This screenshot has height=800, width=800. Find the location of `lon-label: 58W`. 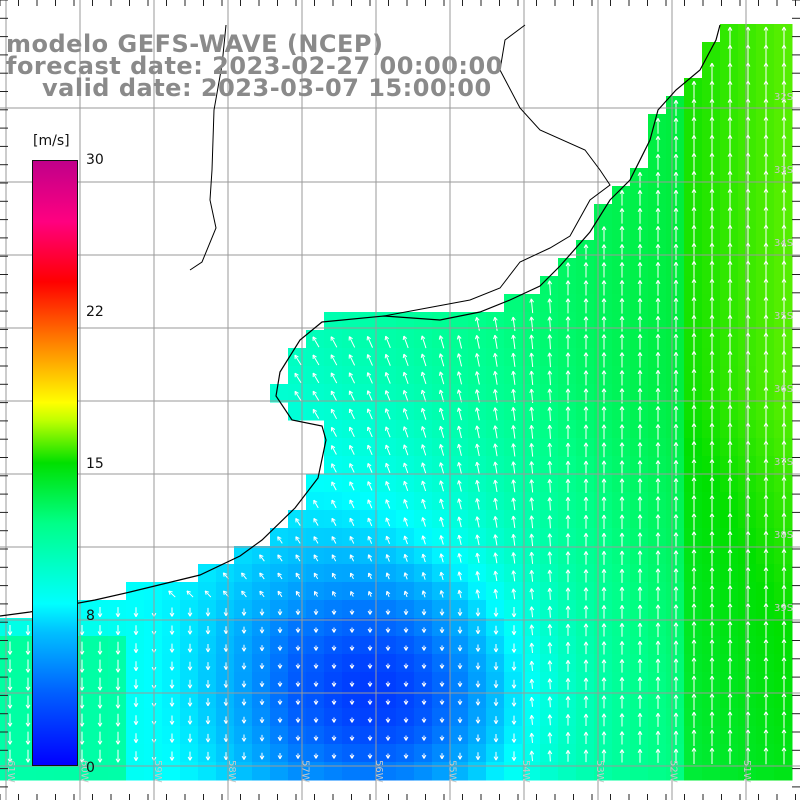

lon-label: 58W is located at coordinates (231, 771).